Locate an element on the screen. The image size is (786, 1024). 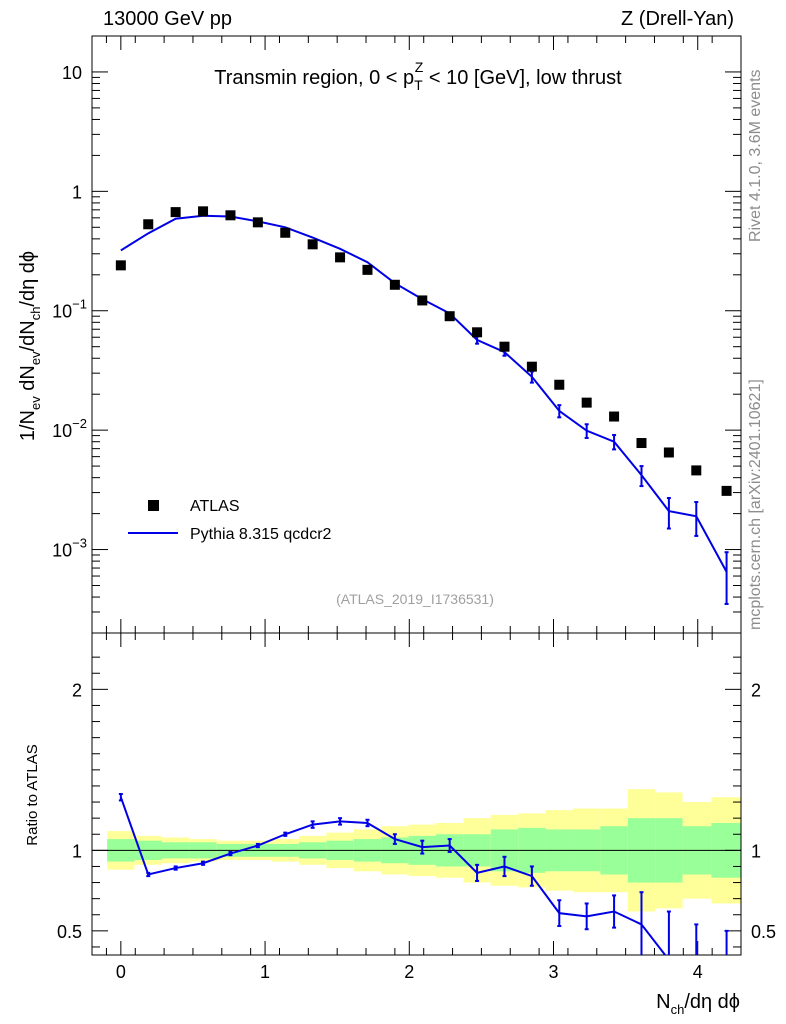
legend: ATLAS Pythia 8.315 qcdcr2 is located at coordinates (230, 520).